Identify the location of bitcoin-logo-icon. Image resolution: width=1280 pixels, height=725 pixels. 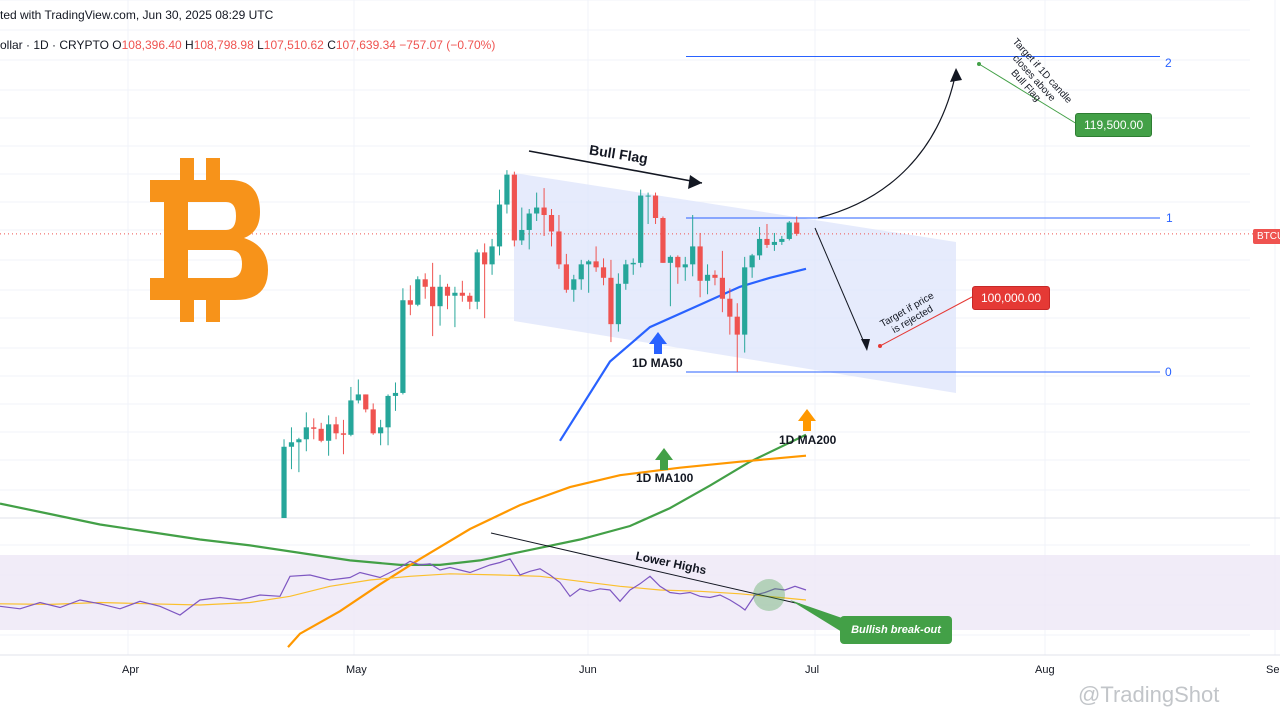
(210, 242).